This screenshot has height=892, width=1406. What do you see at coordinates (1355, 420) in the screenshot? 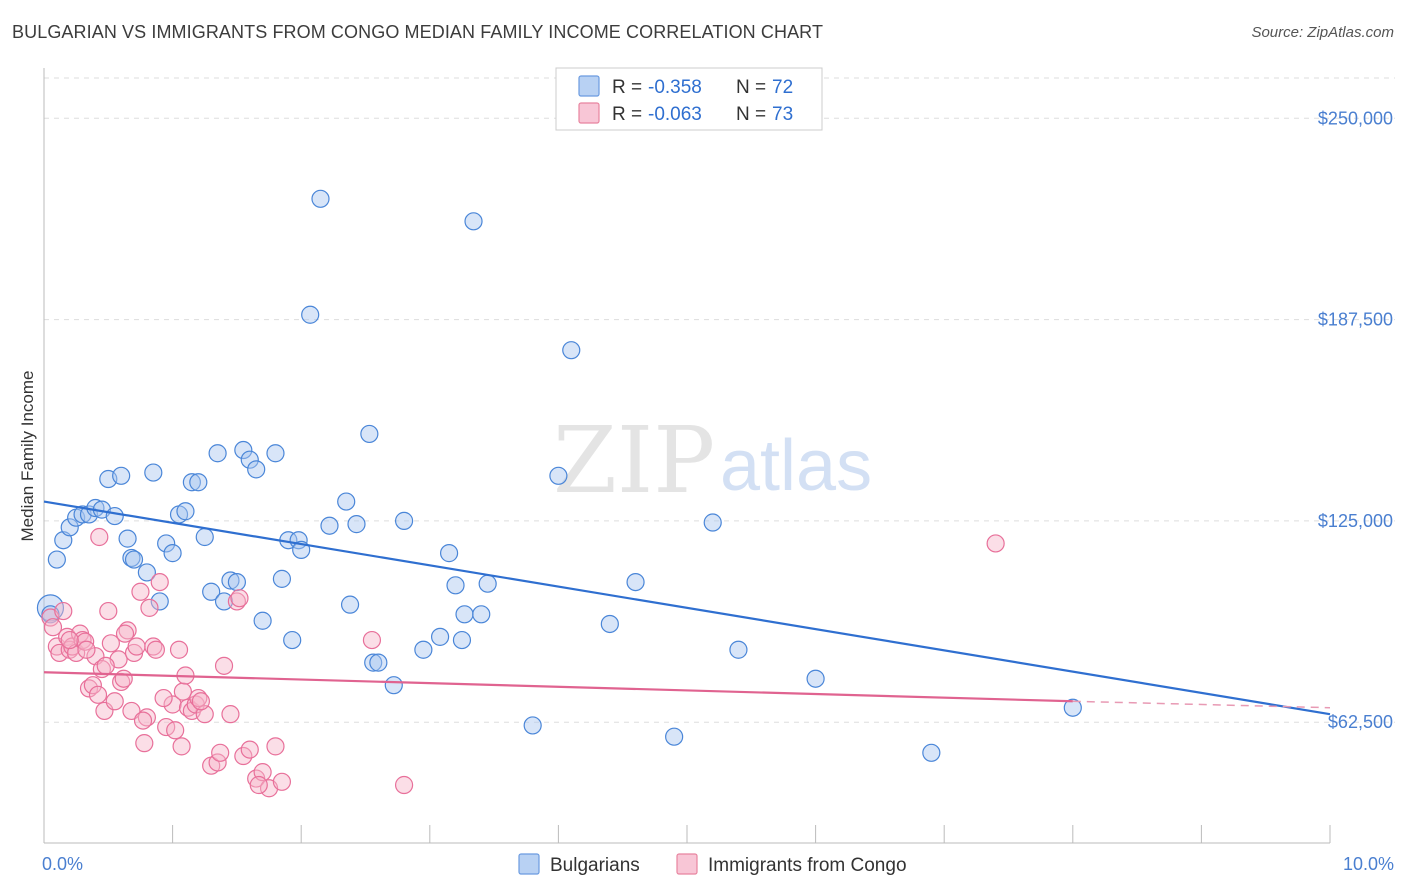
I see `y-tick-labels: $62,500 $125,000 $187,500 $250,000` at bounding box center [1355, 420].